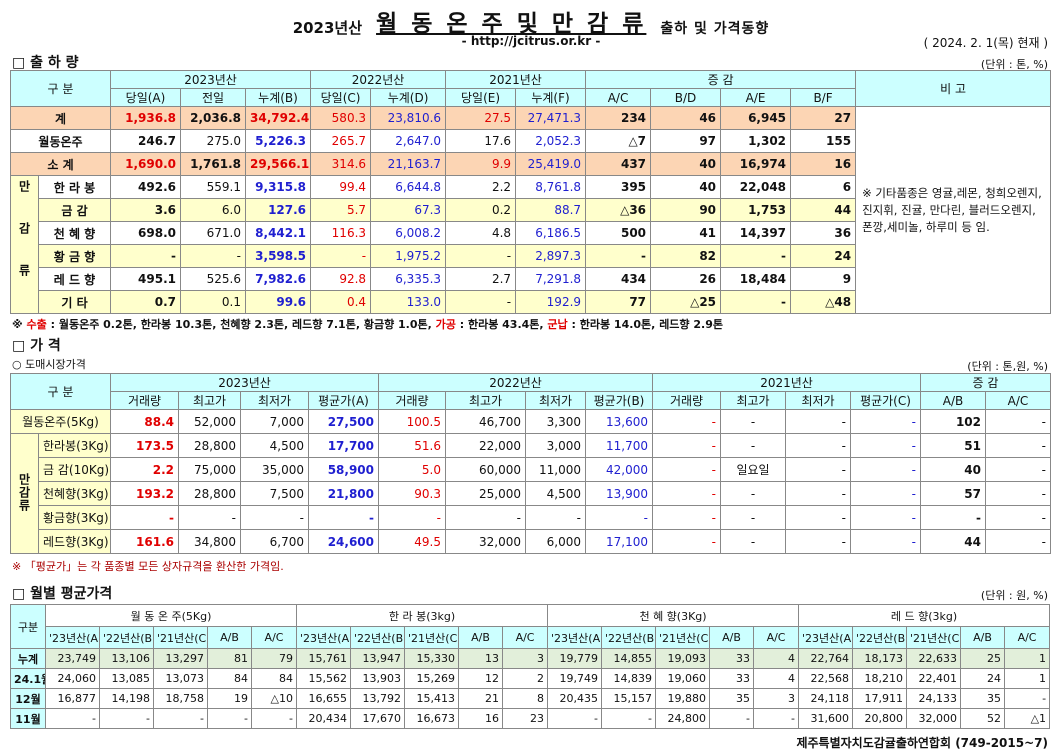 This screenshot has width=1062, height=751. I want to click on header-cell: B/F, so click(823, 97).